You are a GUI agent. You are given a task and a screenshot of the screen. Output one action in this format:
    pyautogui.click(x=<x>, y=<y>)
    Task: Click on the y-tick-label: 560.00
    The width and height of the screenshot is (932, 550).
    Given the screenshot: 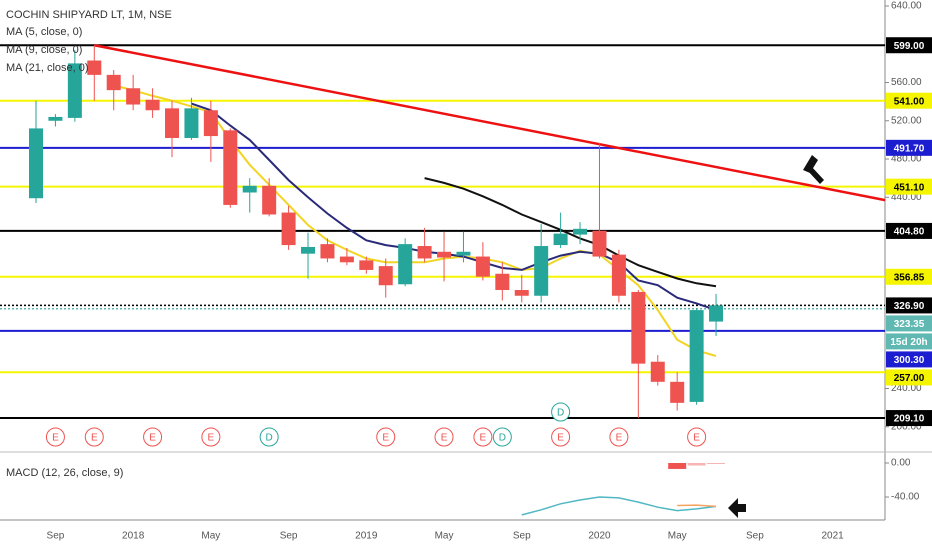 What is the action you would take?
    pyautogui.click(x=906, y=82)
    